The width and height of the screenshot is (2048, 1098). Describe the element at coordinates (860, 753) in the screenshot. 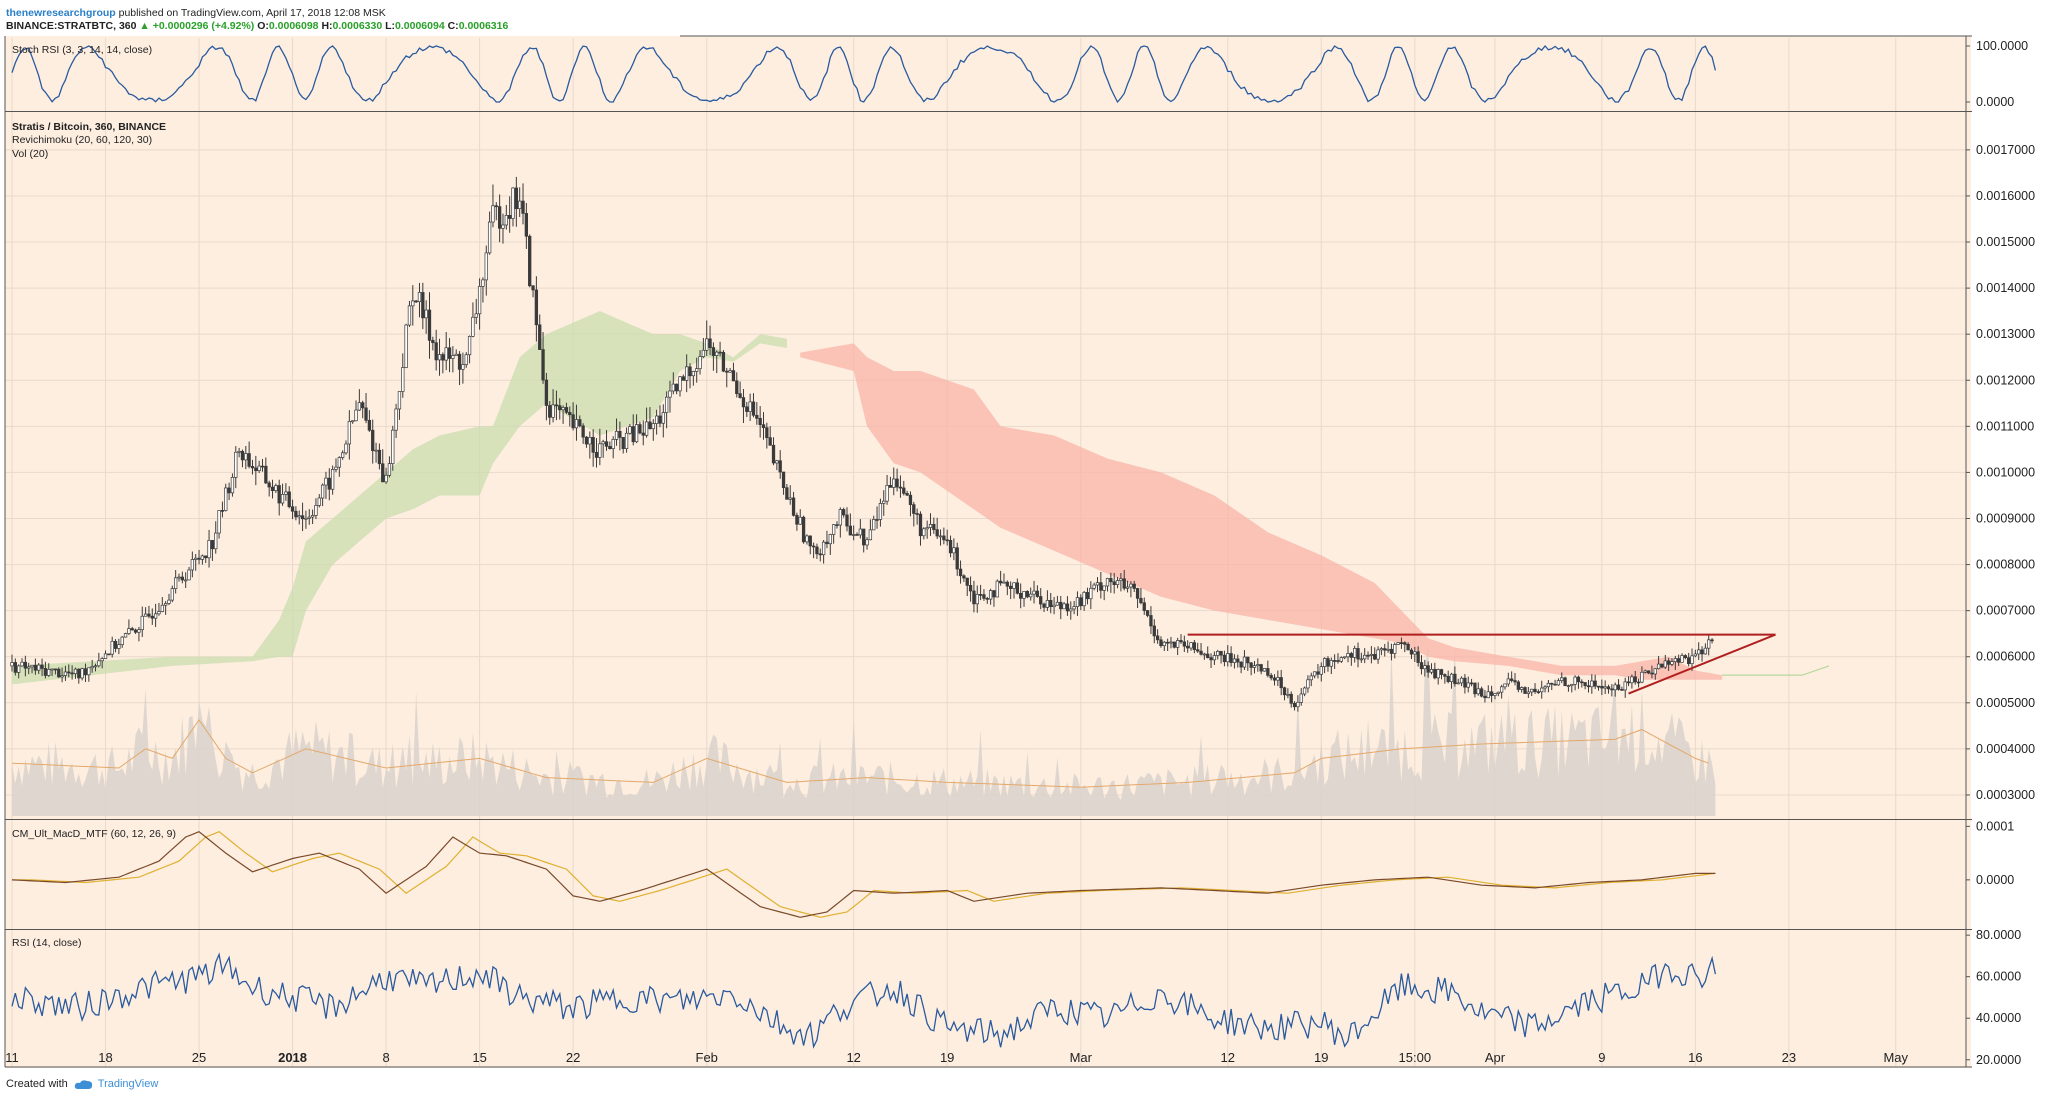

I see `volume-ma-line` at that location.